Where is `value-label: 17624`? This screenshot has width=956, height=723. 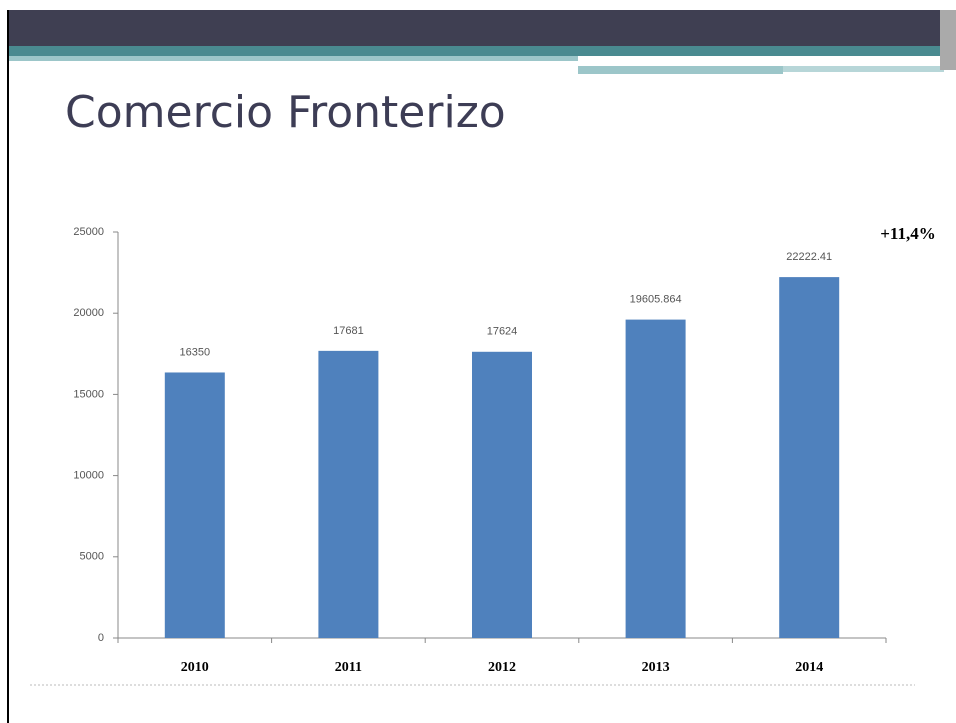 value-label: 17624 is located at coordinates (502, 332).